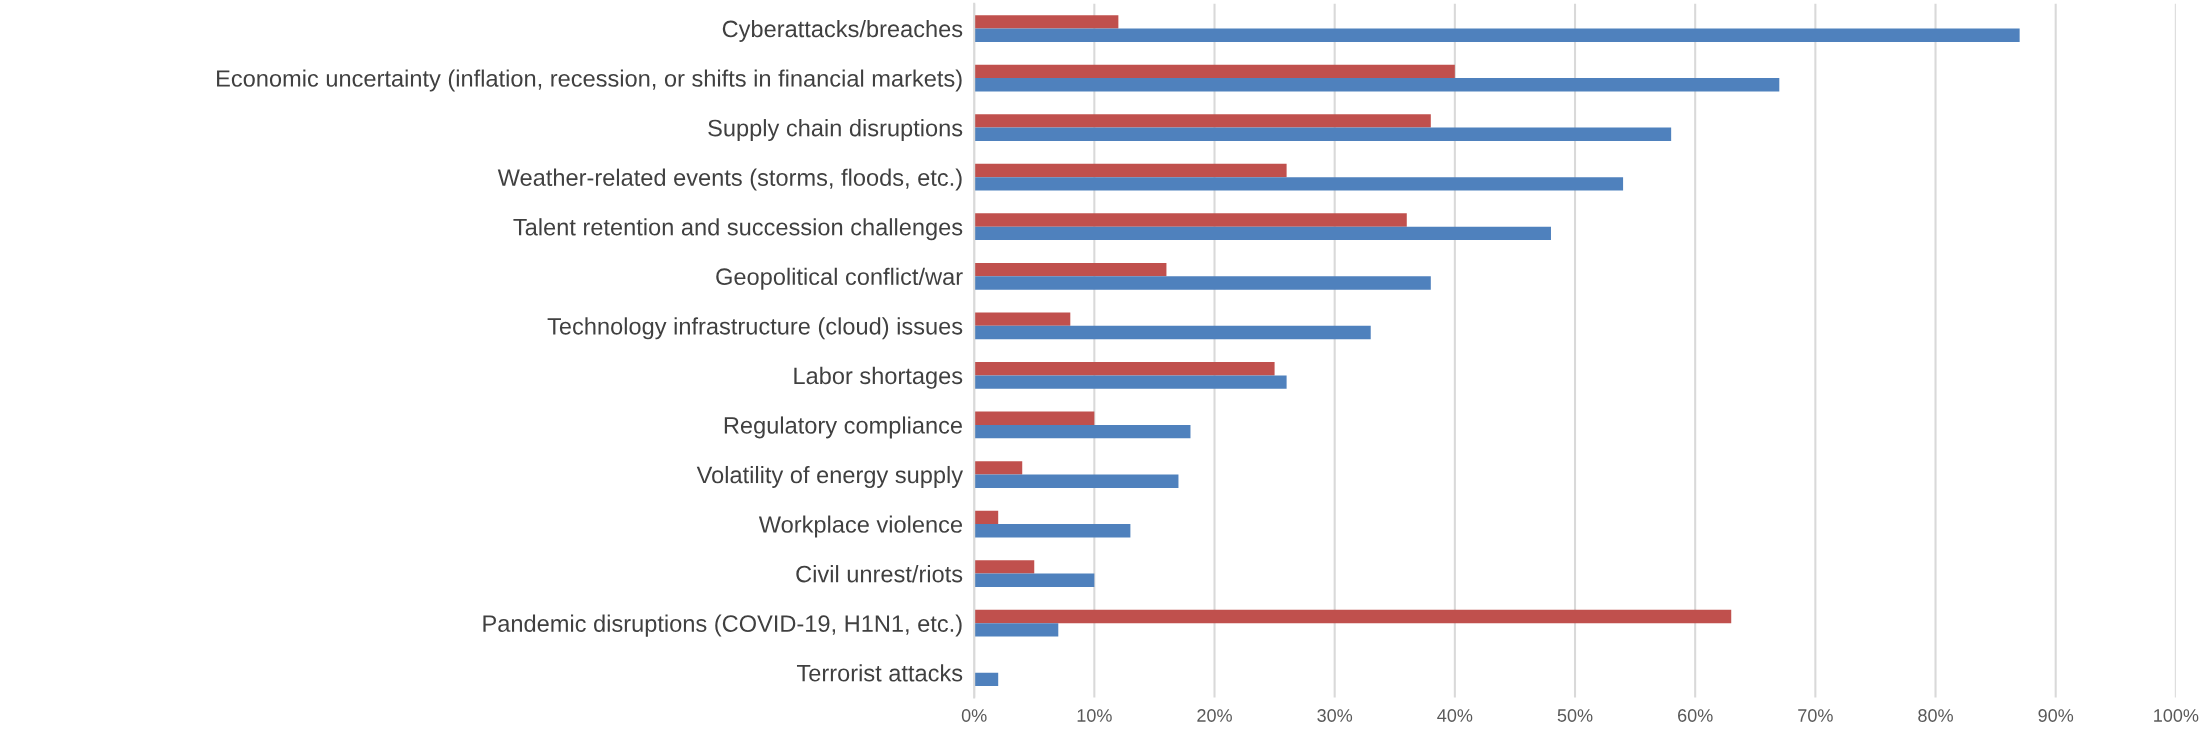 This screenshot has height=746, width=2209. What do you see at coordinates (839, 278) in the screenshot?
I see `y-tick-label: Geopolitical conflict/war` at bounding box center [839, 278].